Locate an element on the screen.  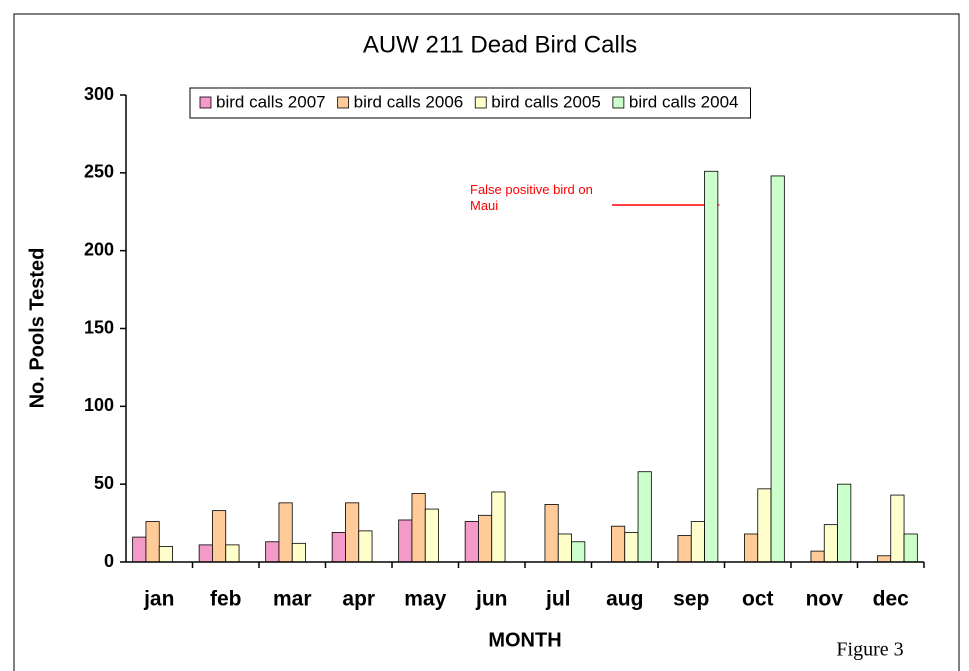
x-tick-label: sep is located at coordinates (691, 599).